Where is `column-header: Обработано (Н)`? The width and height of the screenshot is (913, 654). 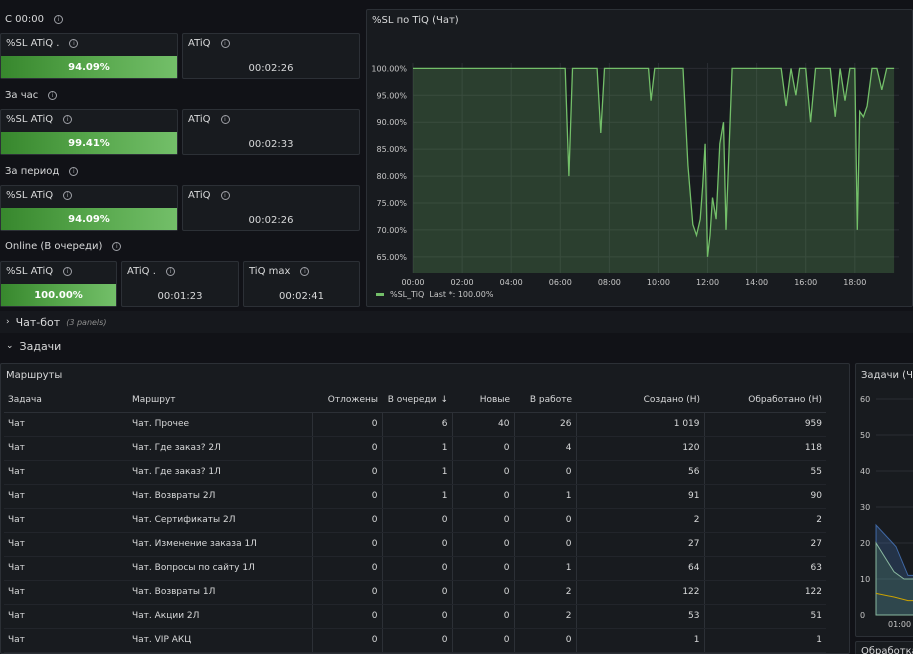 column-header: Обработано (Н) is located at coordinates (765, 400).